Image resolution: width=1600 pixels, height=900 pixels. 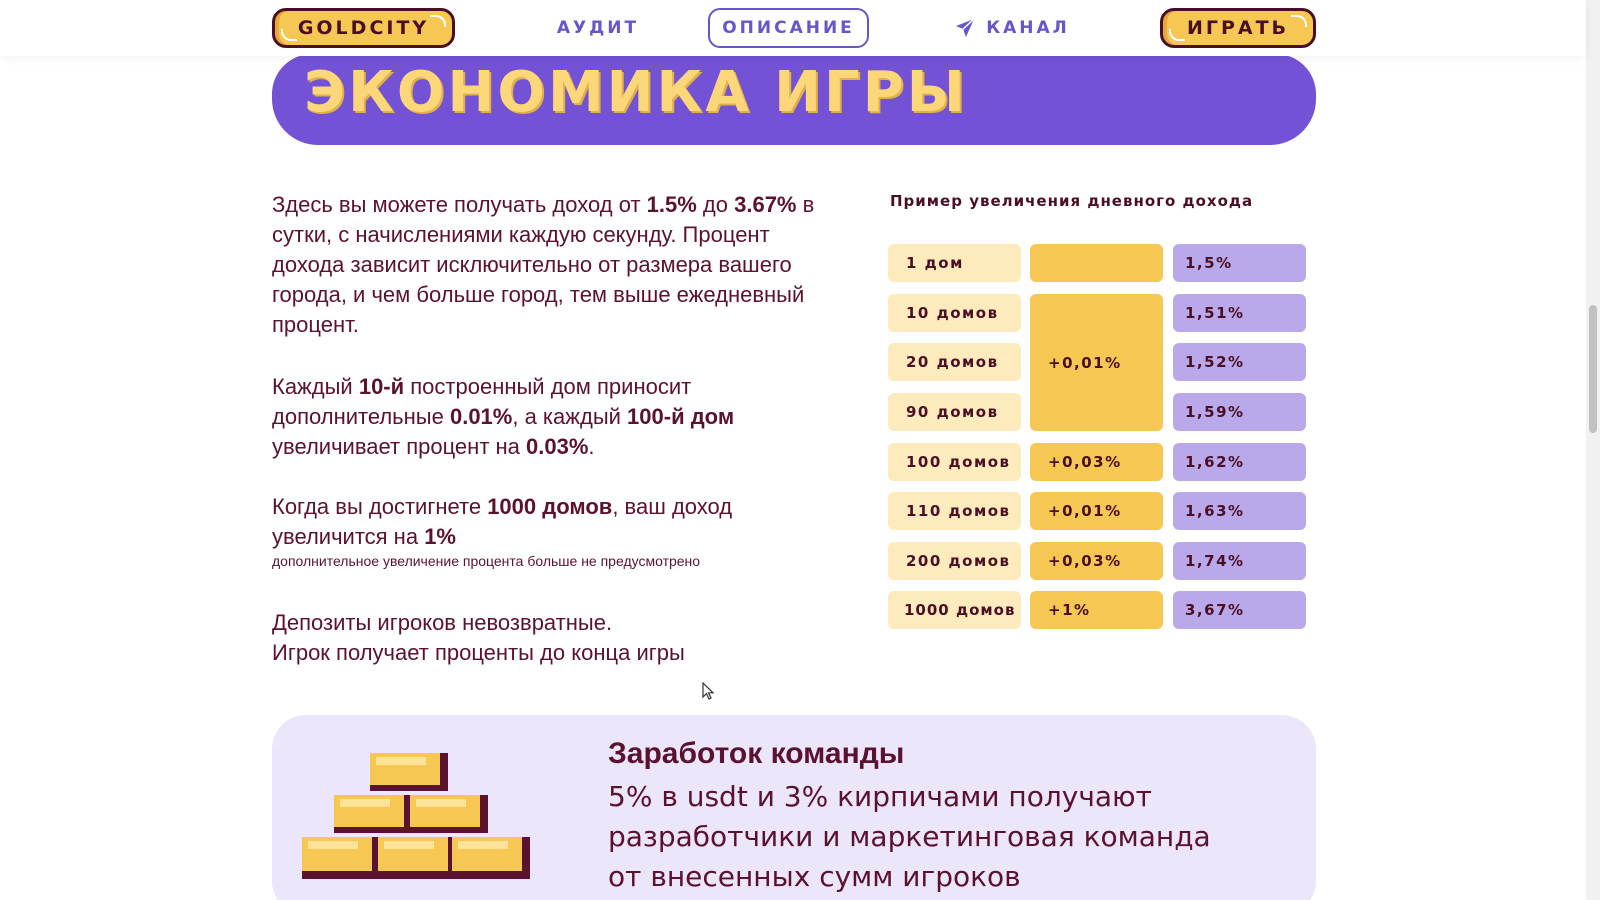 What do you see at coordinates (1028, 28) in the screenshot?
I see `nav-channel-label: КАНАЛ` at bounding box center [1028, 28].